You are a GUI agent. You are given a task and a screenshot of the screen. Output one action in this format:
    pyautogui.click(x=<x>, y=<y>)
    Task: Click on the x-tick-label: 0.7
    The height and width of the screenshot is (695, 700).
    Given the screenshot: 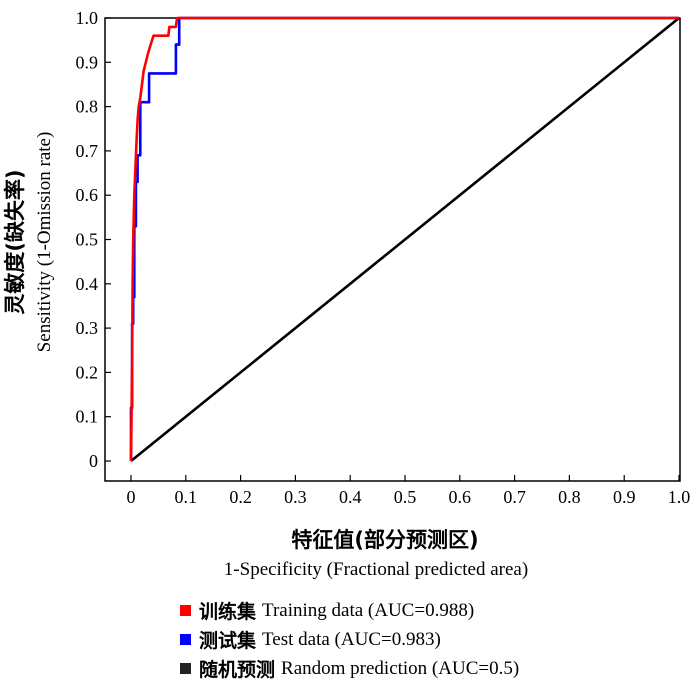 What is the action you would take?
    pyautogui.click(x=514, y=497)
    